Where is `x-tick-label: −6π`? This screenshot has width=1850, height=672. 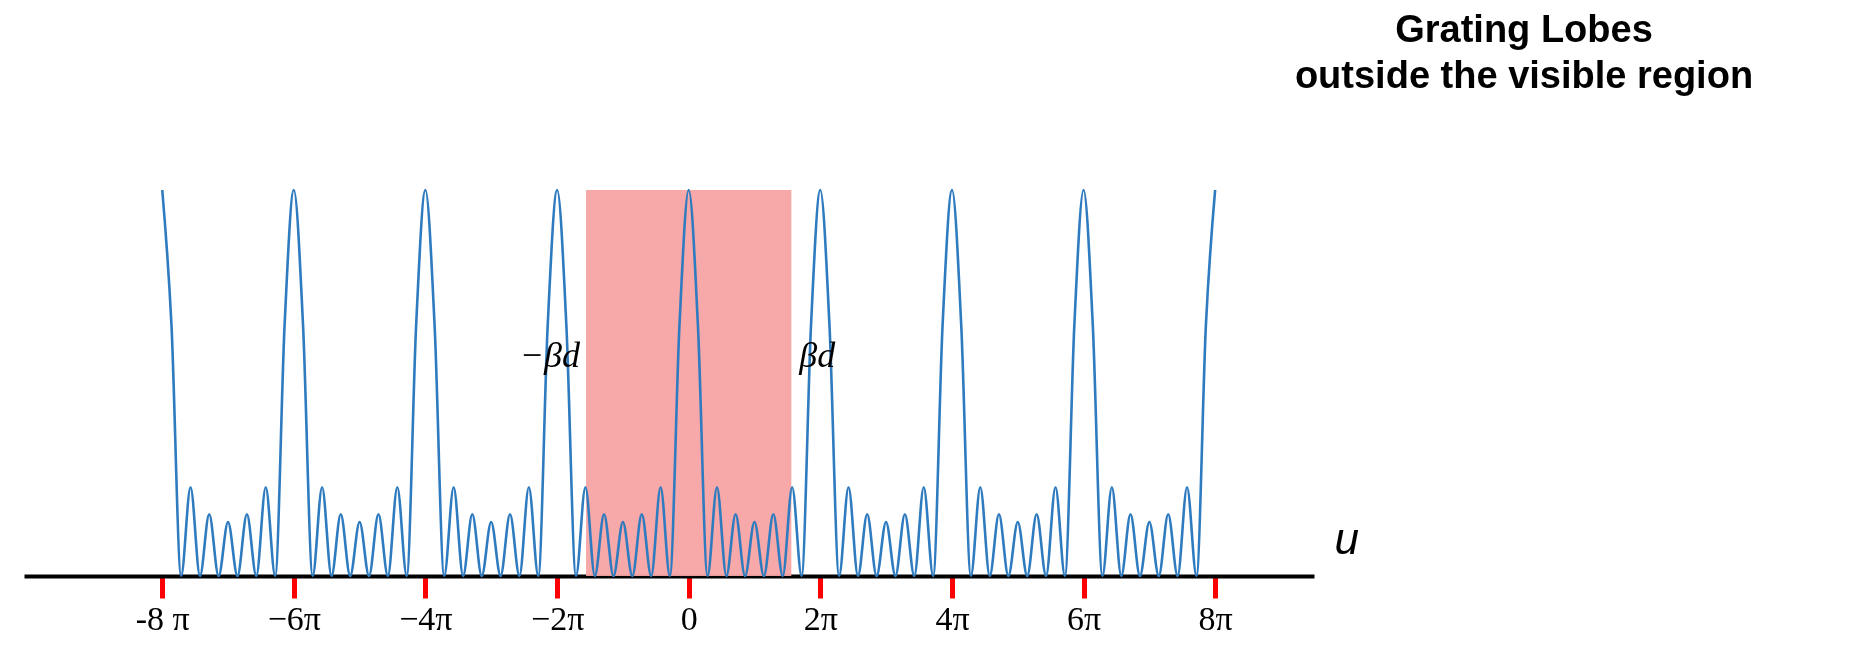 x-tick-label: −6π is located at coordinates (294, 618).